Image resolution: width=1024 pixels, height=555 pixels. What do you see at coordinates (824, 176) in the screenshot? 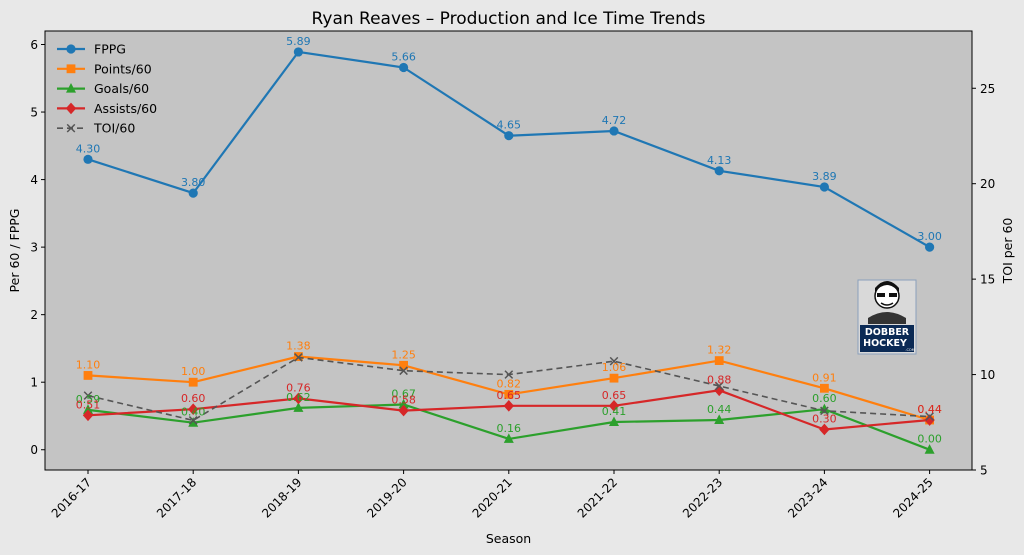
I see `data-label-fppg: 3.89` at bounding box center [824, 176].